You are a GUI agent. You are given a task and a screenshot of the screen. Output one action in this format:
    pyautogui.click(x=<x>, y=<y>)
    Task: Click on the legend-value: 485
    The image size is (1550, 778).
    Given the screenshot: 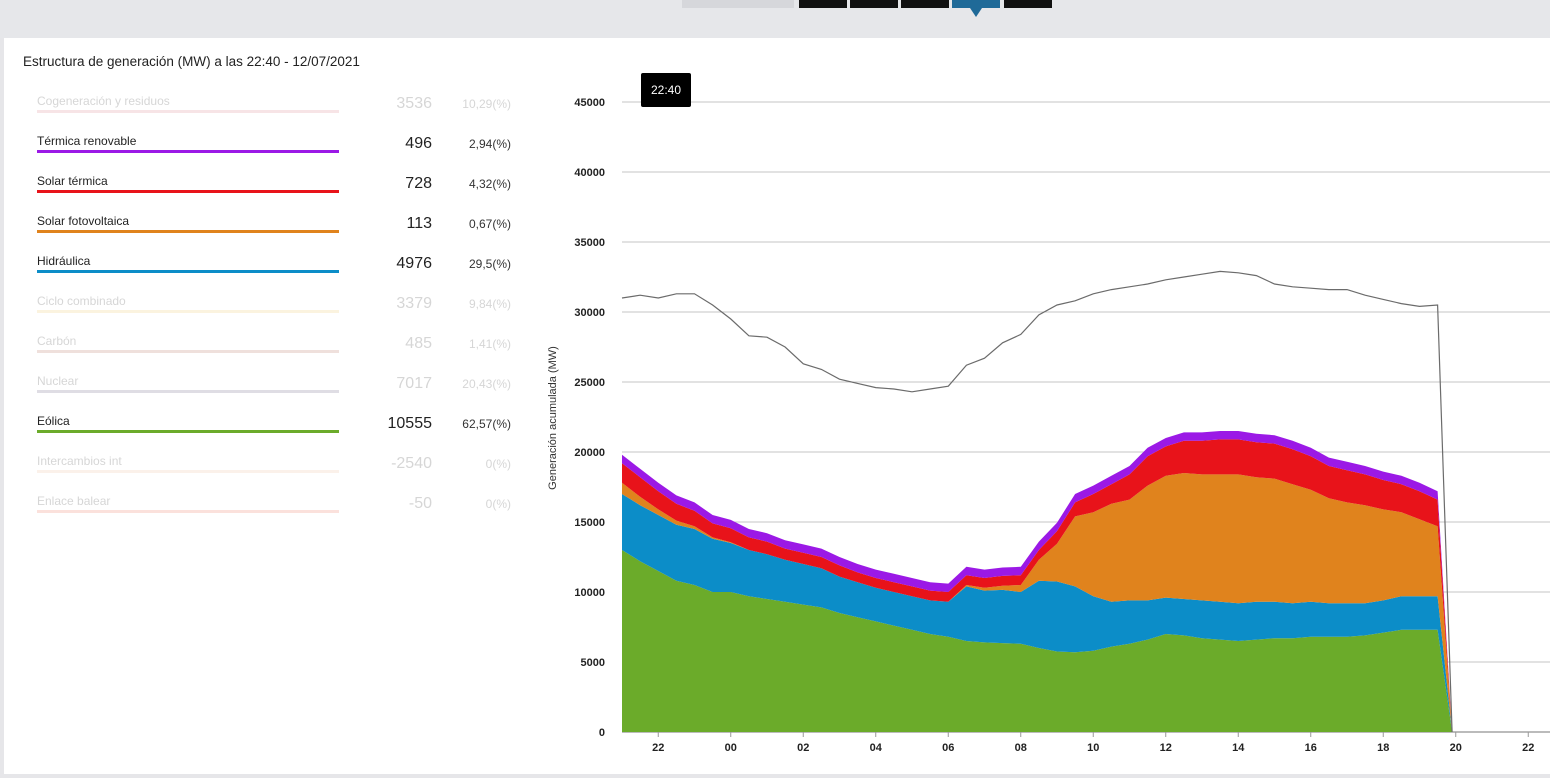 What is the action you would take?
    pyautogui.click(x=418, y=343)
    